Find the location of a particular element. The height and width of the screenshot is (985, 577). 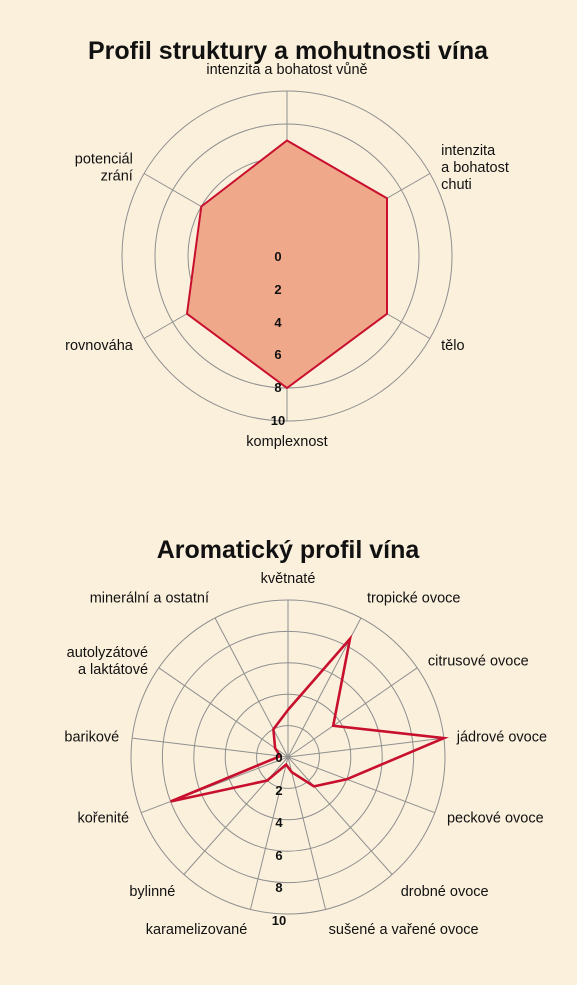

axis-label: květnaté is located at coordinates (288, 579).